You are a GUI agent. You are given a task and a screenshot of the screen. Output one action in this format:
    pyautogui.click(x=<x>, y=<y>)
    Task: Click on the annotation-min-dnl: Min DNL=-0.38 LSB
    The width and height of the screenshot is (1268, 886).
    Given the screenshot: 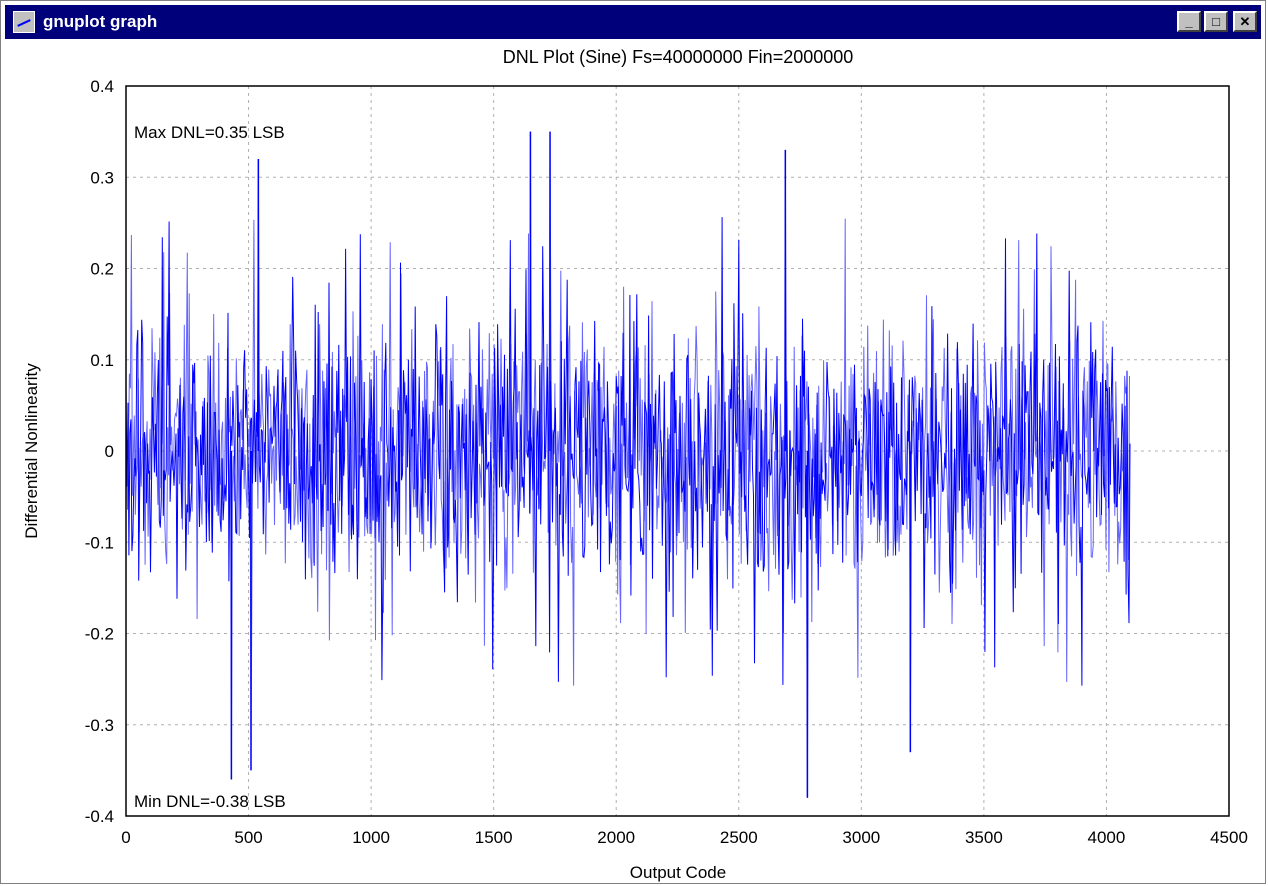 What is the action you would take?
    pyautogui.click(x=210, y=801)
    